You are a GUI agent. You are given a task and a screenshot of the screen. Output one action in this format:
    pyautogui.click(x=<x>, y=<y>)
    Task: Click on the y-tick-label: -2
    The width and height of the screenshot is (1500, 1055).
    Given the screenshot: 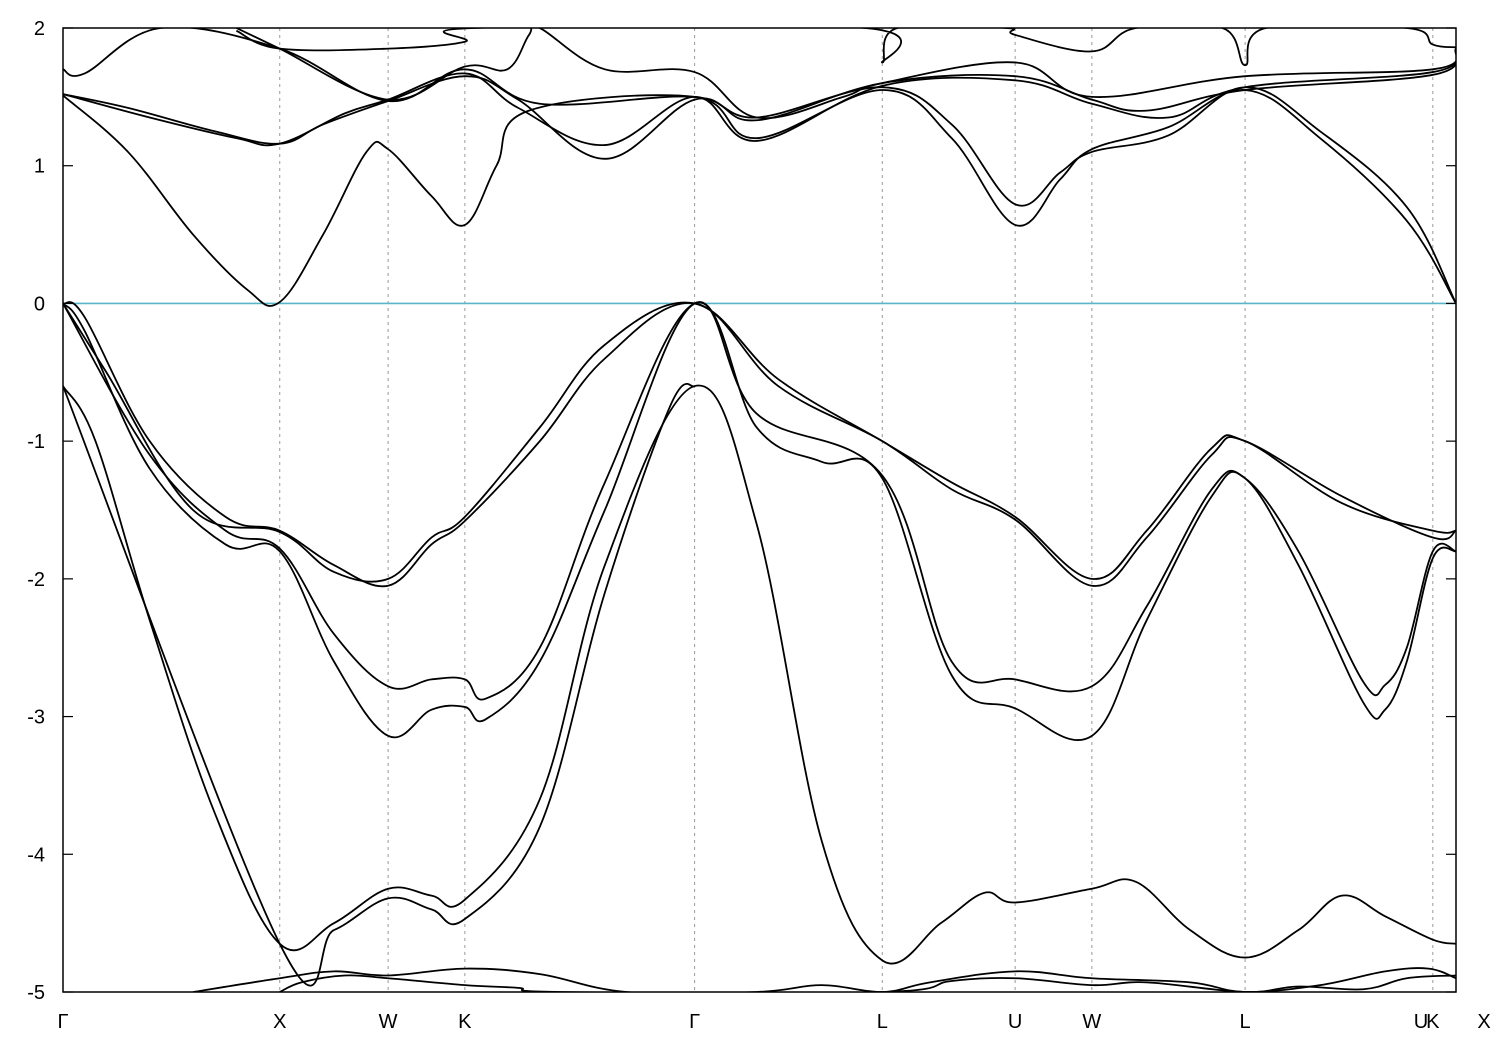 What is the action you would take?
    pyautogui.click(x=36, y=580)
    